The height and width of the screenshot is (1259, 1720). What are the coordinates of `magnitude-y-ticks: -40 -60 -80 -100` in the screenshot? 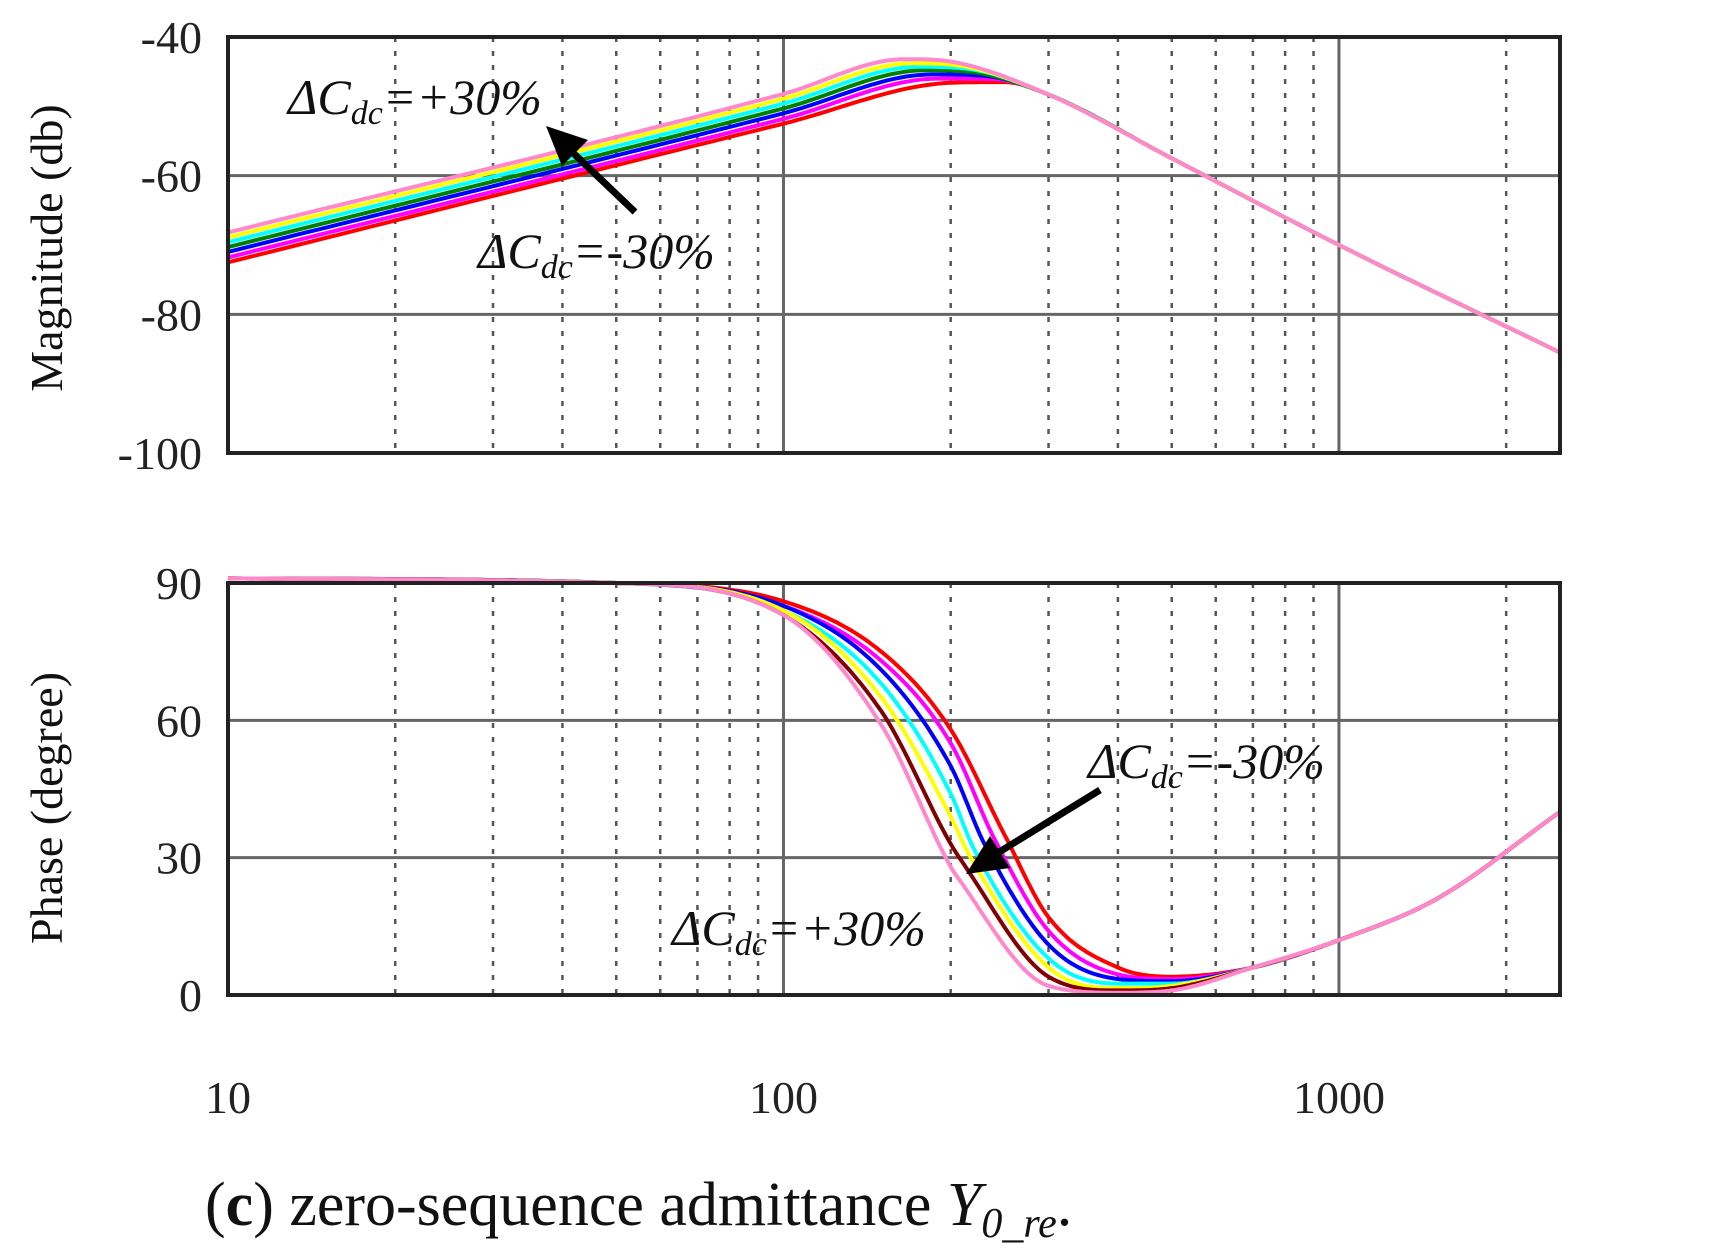 It's located at (160, 245).